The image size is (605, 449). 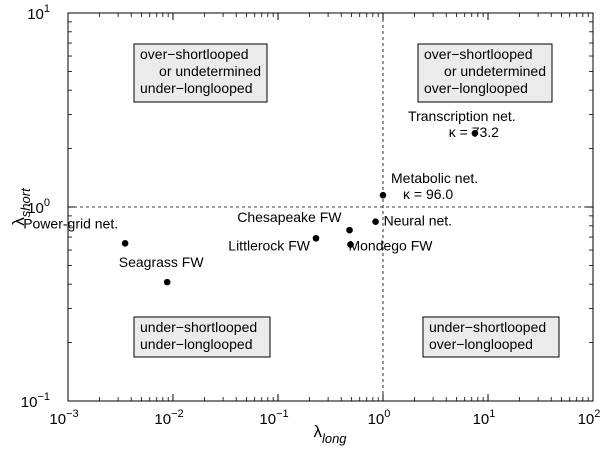 I want to click on x-tick-label: 10⁻³, so click(x=63, y=418).